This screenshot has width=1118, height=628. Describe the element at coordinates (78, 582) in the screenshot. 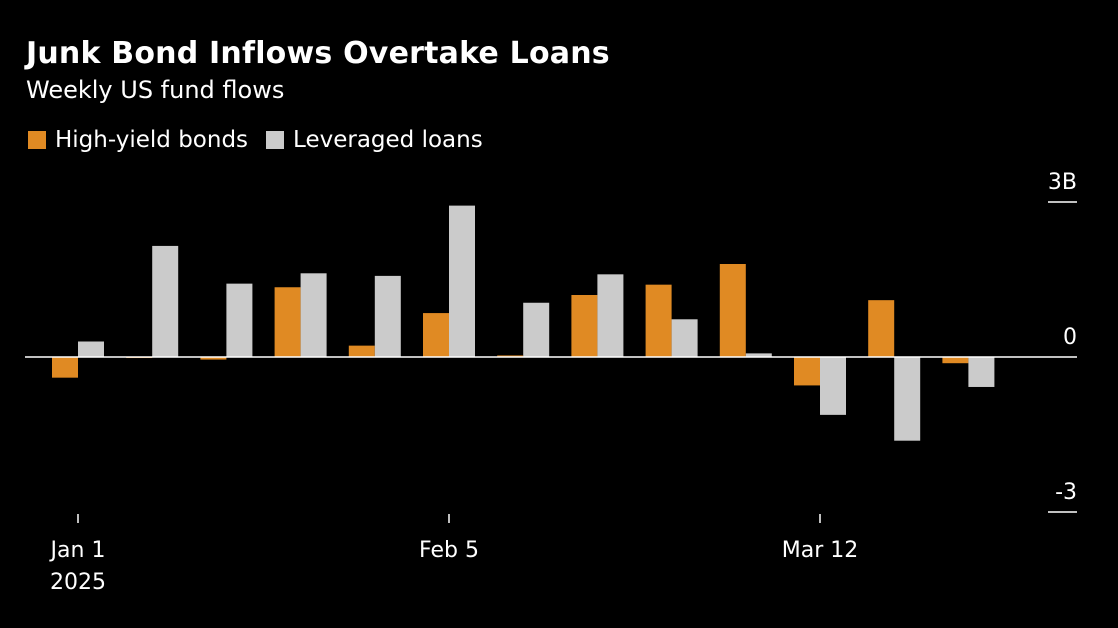

I see `x-tick-sublabel-0: 2025` at that location.